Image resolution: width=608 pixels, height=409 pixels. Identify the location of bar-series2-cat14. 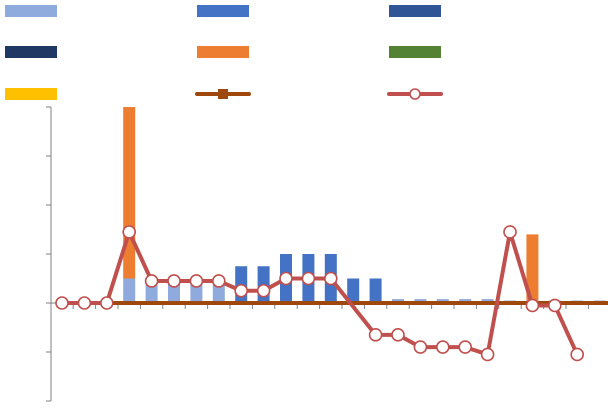
(353, 290).